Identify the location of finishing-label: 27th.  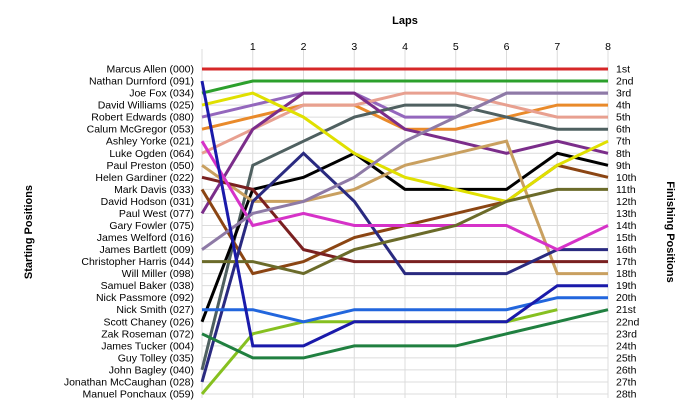
(626, 382).